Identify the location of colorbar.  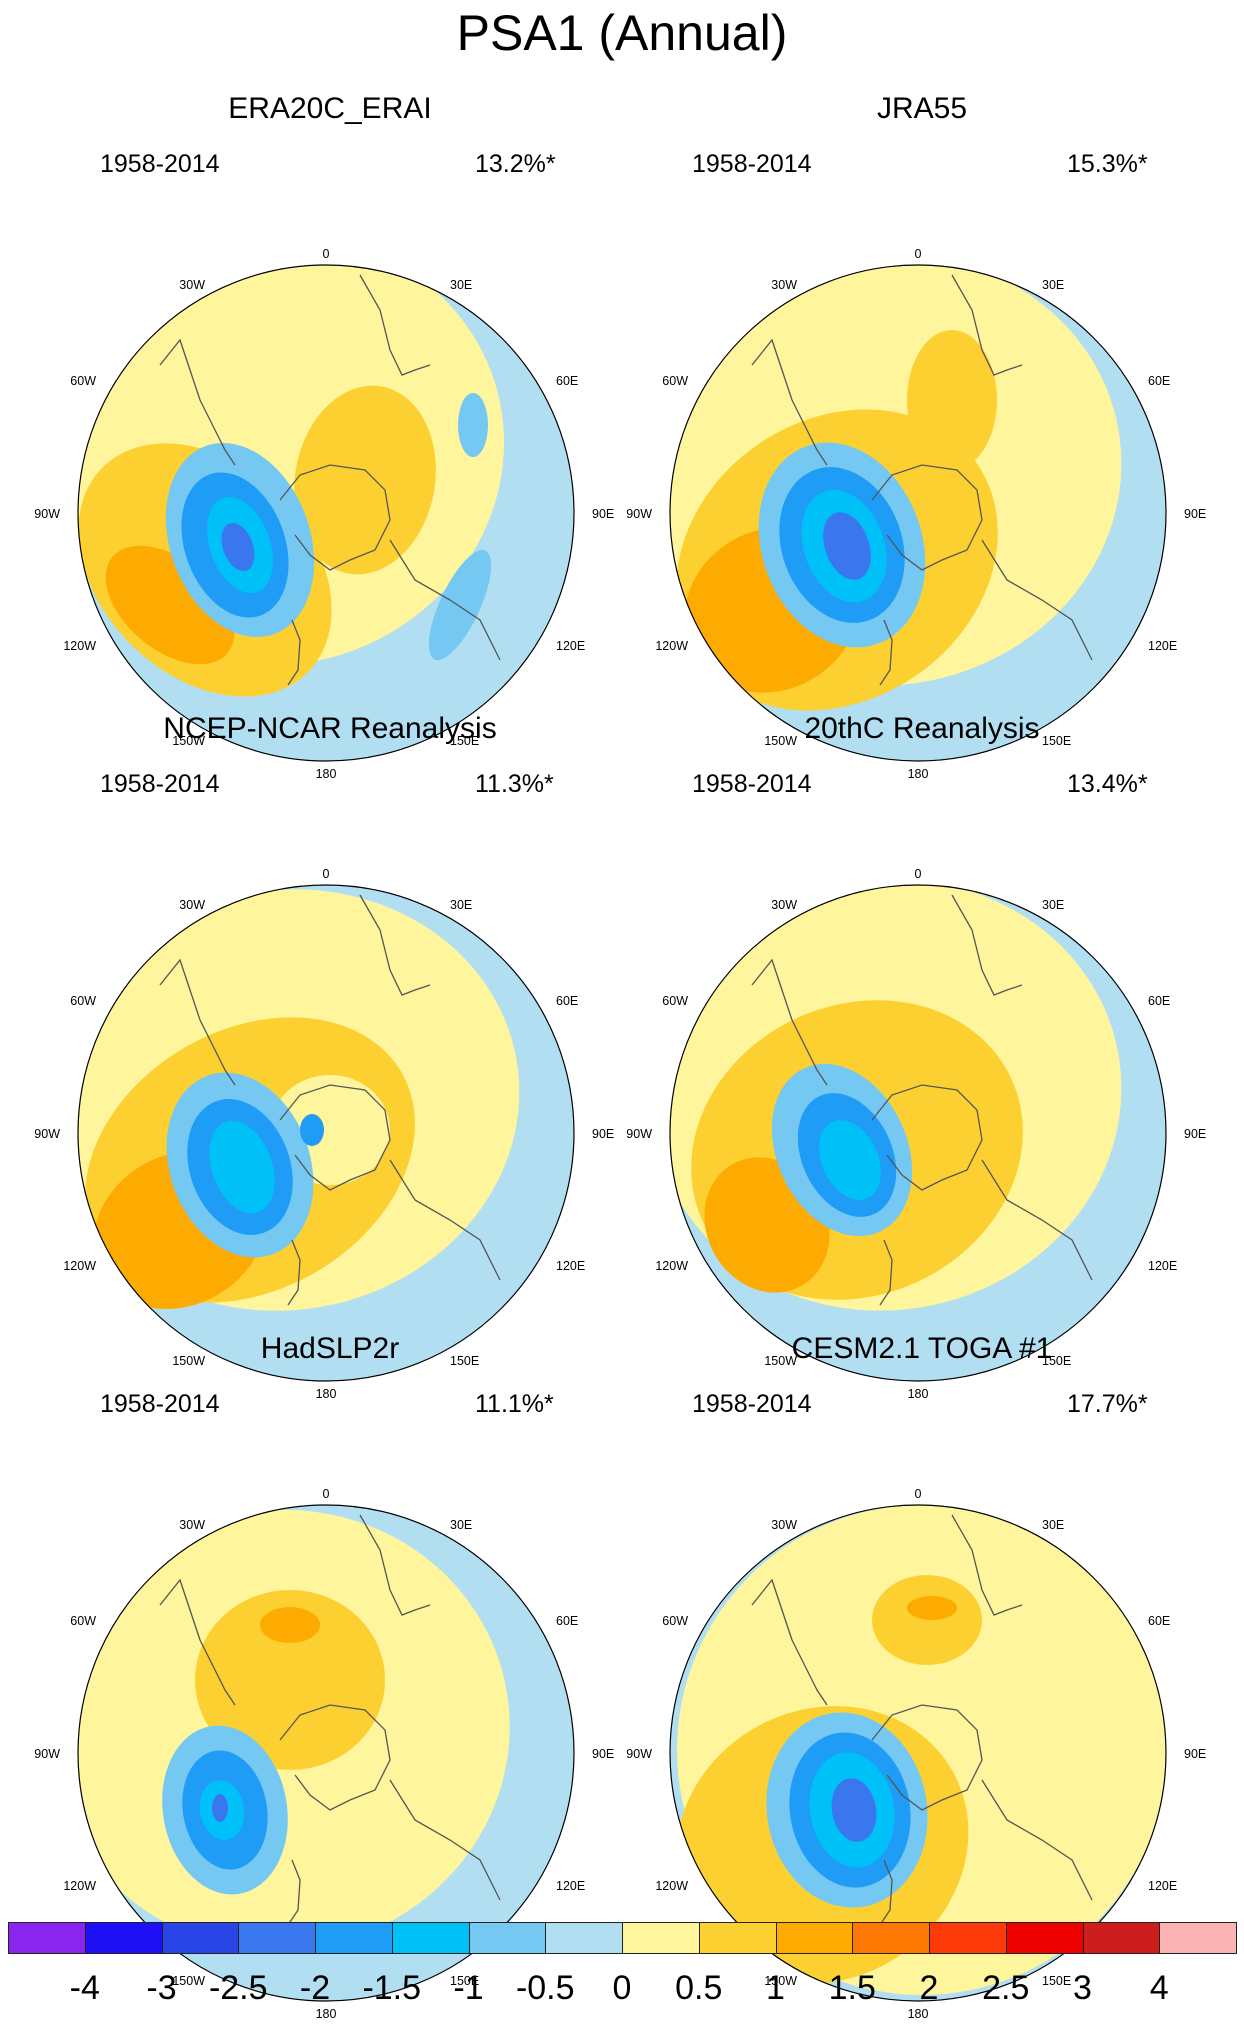
(622, 1939).